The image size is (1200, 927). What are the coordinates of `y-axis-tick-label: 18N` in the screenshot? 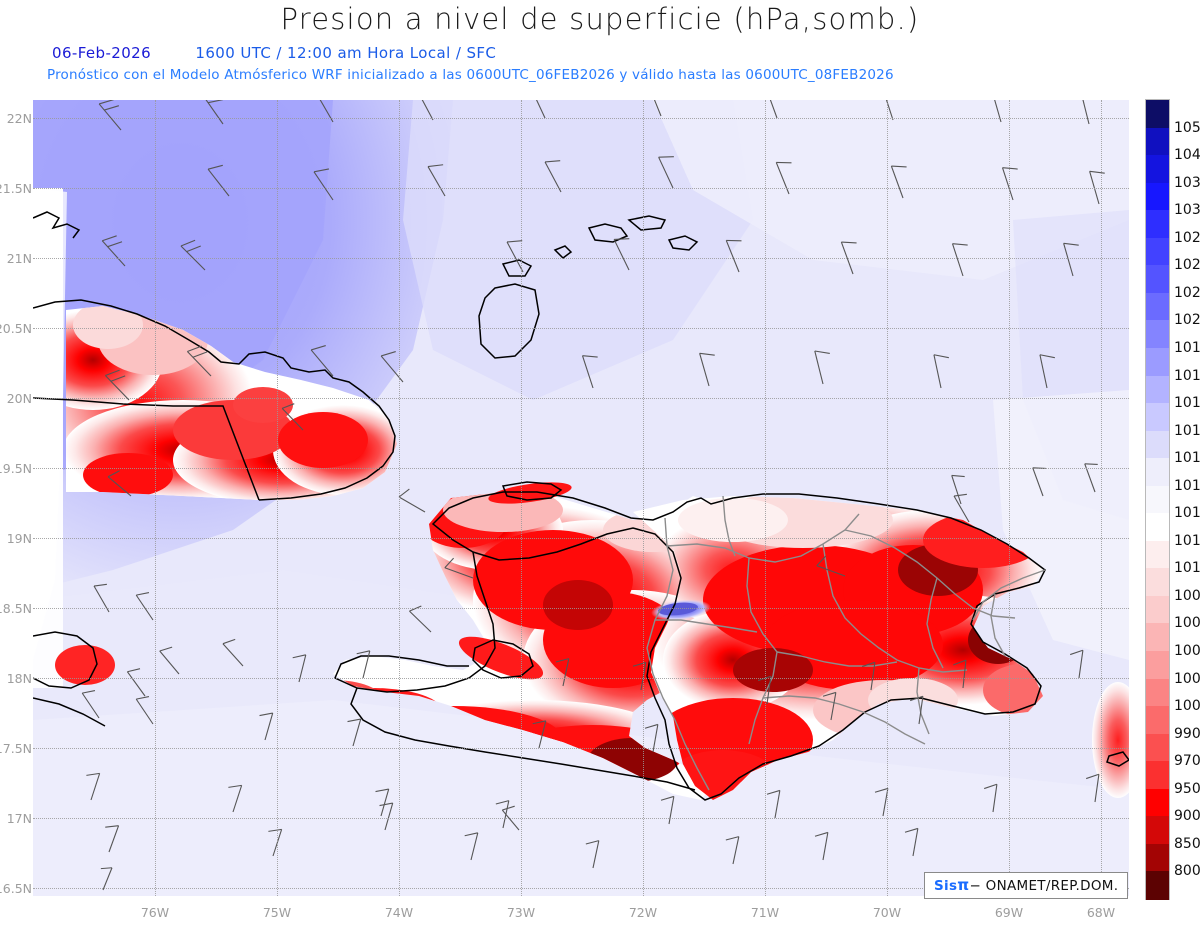 It's located at (19, 678).